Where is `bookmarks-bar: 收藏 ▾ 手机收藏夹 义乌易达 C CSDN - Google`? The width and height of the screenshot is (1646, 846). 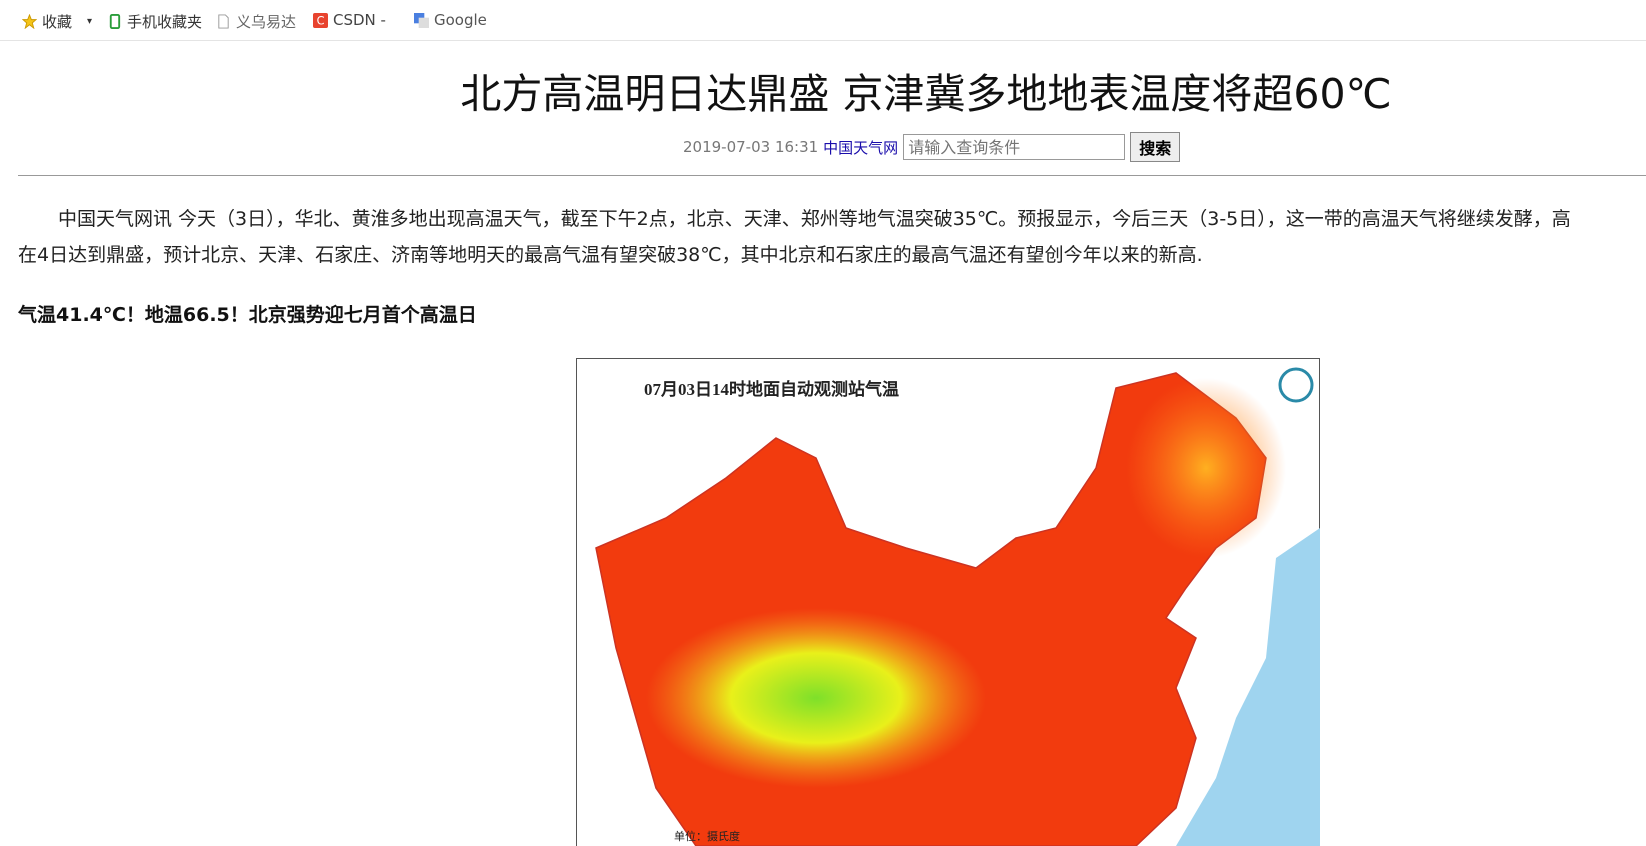 bookmarks-bar: 收藏 ▾ 手机收藏夹 义乌易达 C CSDN - Google is located at coordinates (823, 20).